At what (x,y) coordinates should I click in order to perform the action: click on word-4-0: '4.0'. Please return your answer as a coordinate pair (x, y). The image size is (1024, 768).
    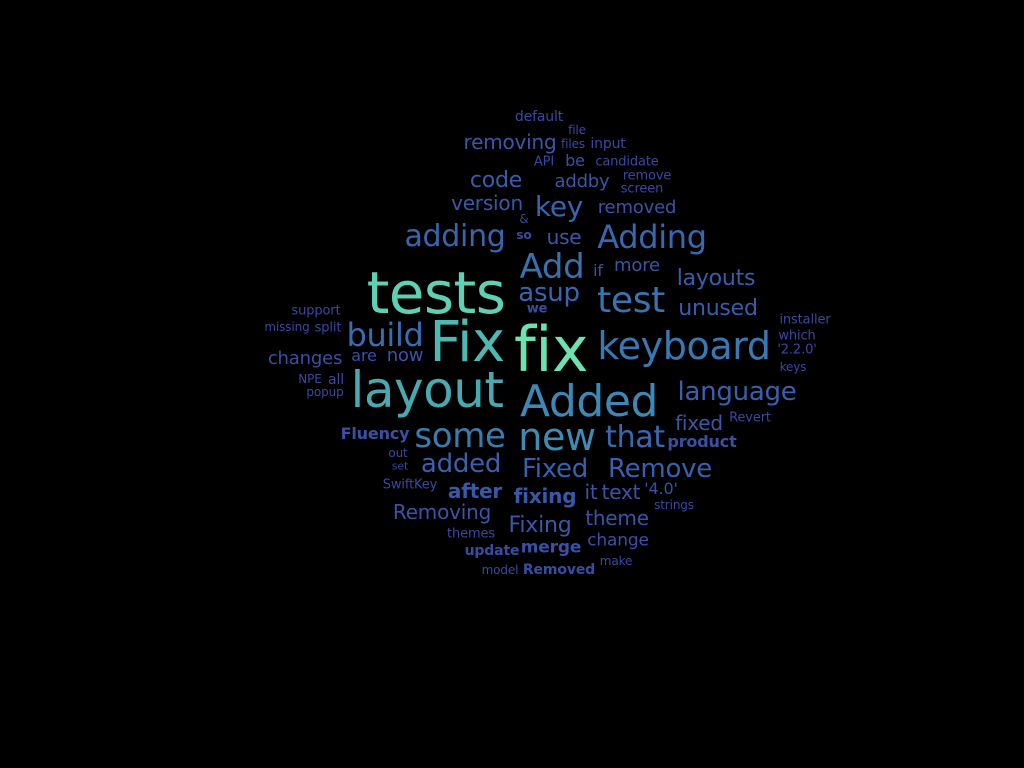
    Looking at the image, I should click on (661, 488).